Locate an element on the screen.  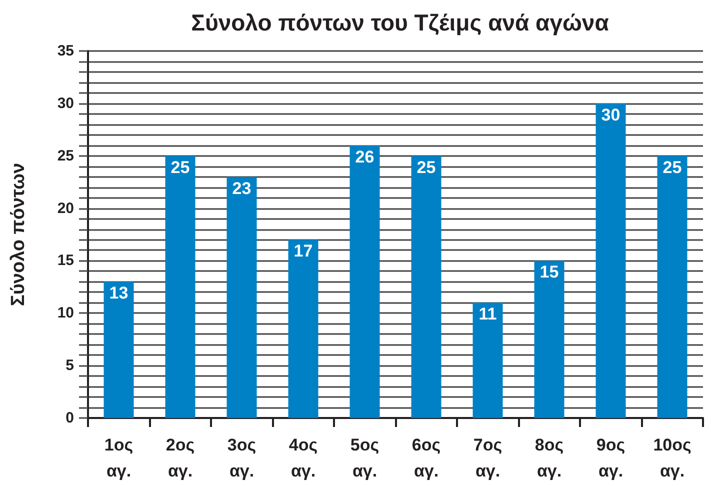
x-tick-label: 2ος αγ. is located at coordinates (180, 458).